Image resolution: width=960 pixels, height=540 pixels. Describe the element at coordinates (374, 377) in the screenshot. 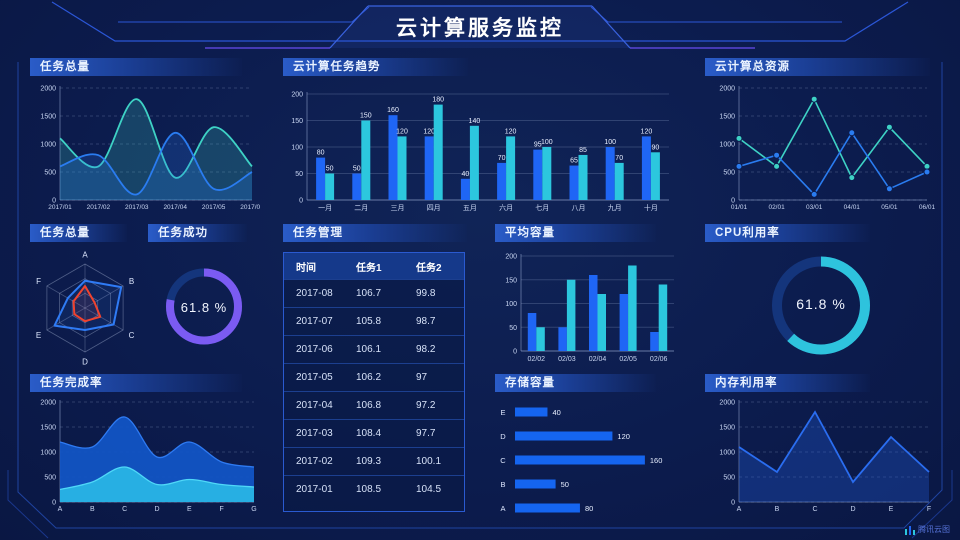

I see `table-row: 2017-05 106.2 97` at that location.